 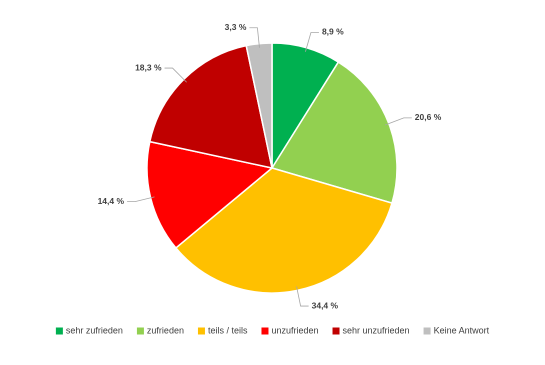 What do you see at coordinates (333, 32) in the screenshot?
I see `data-label: 8,9 %` at bounding box center [333, 32].